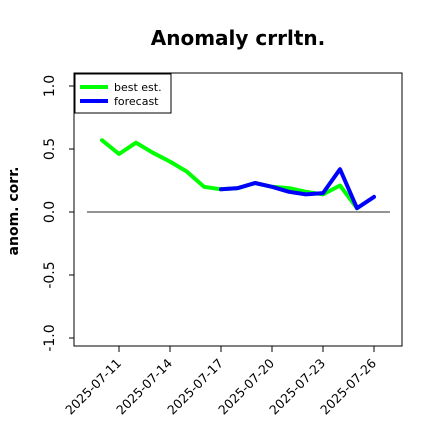 The image size is (440, 440). Describe the element at coordinates (50, 212) in the screenshot. I see `y-tick-label: 0.0` at that location.